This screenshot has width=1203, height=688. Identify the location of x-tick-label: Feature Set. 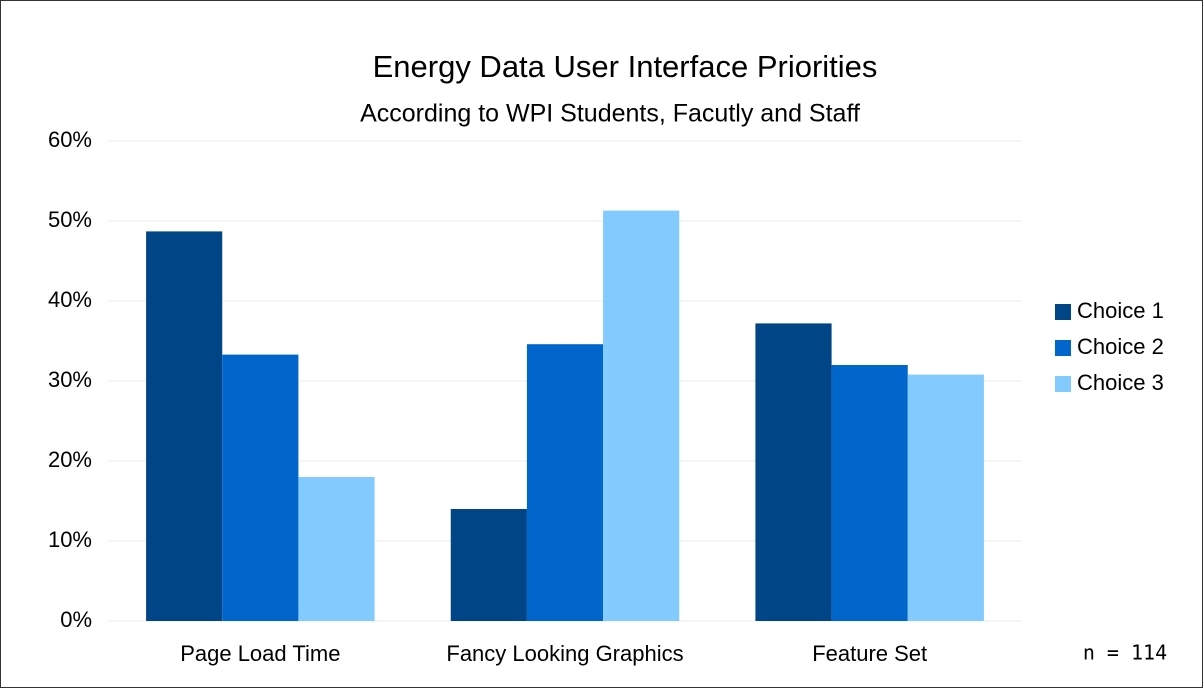
(869, 653).